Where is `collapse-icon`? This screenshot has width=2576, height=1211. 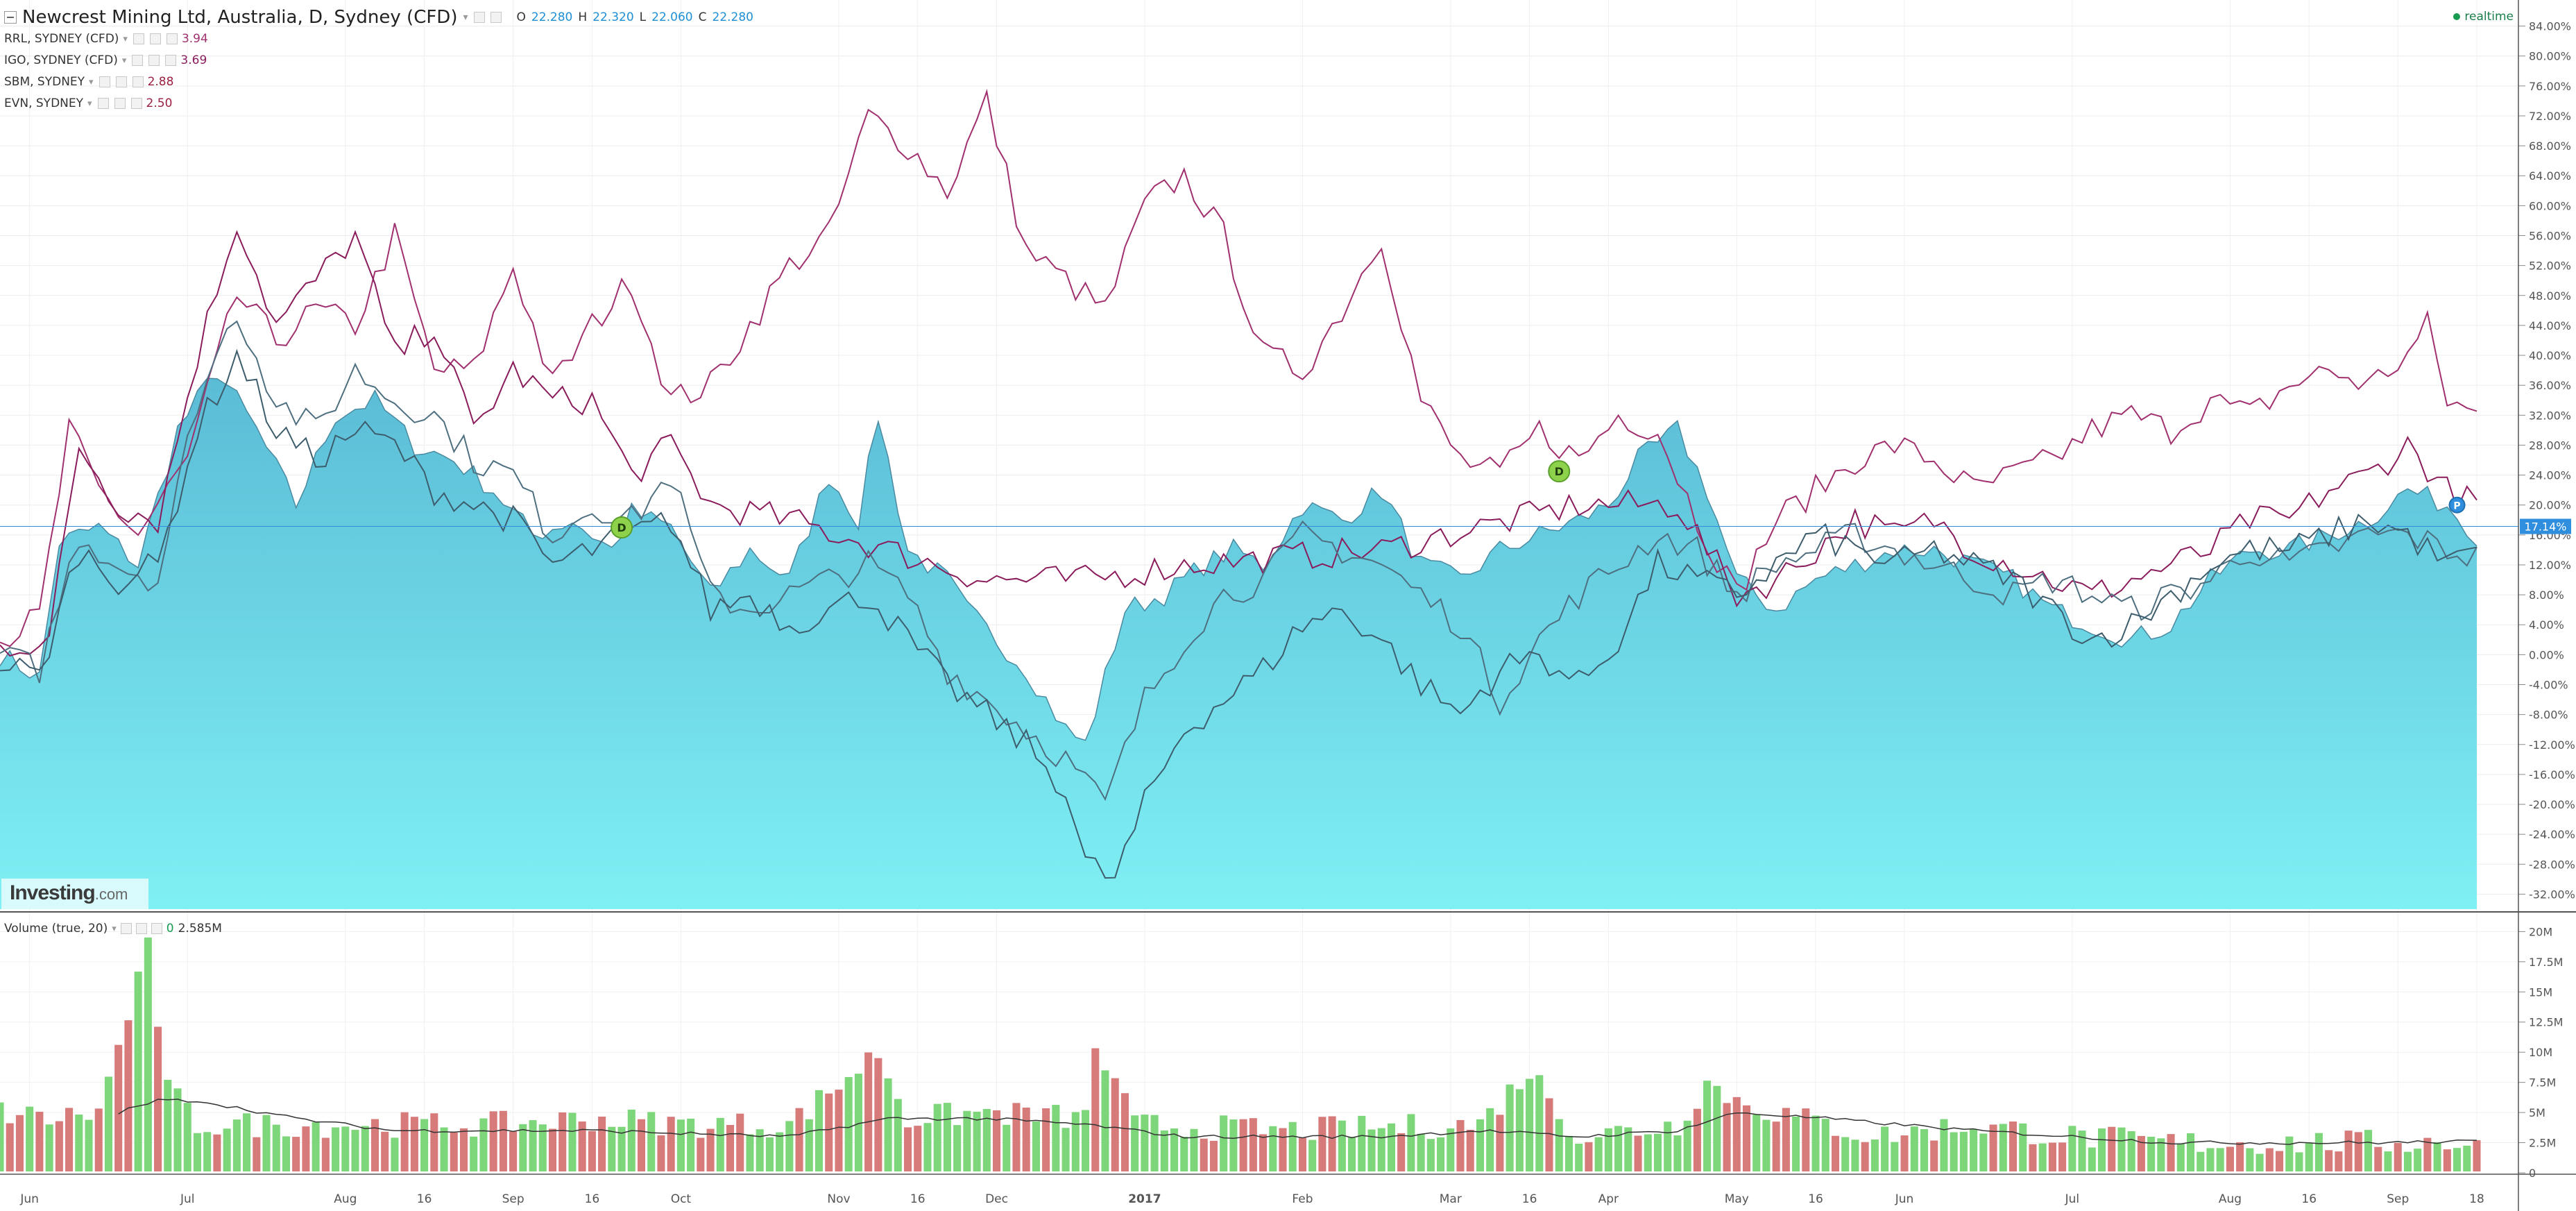
collapse-icon is located at coordinates (10, 17).